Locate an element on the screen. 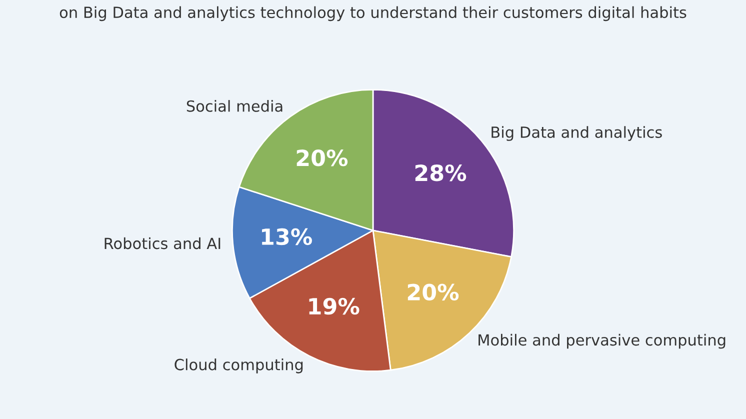 The height and width of the screenshot is (419, 746). chart-title: on Big Data and analytics technology to understand their customers digital habits is located at coordinates (373, 14).